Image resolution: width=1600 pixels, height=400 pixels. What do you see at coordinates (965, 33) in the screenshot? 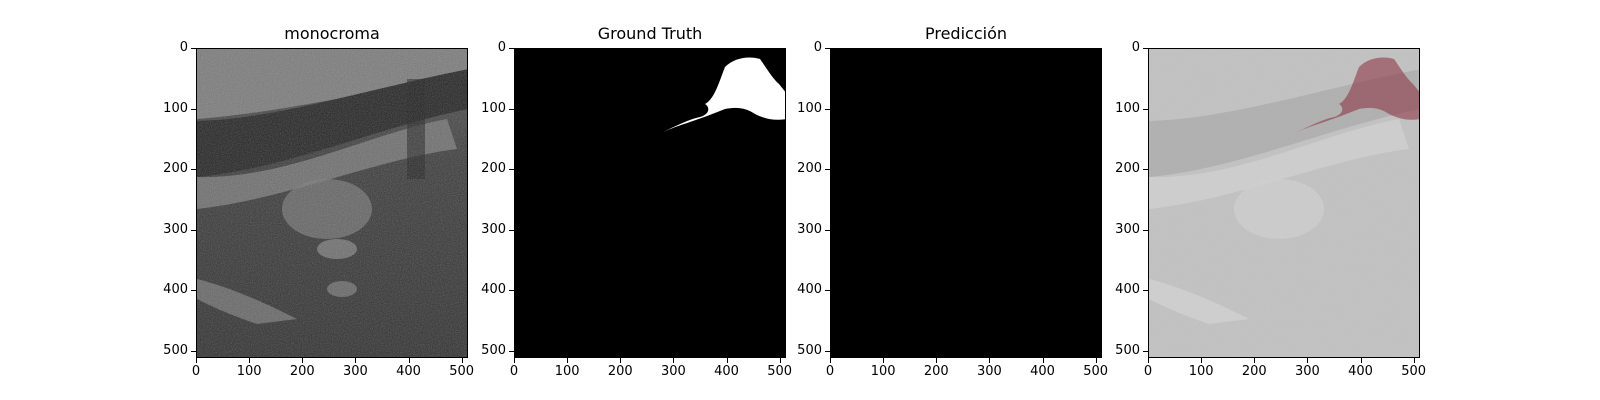
I see `panel-title: Predicción` at bounding box center [965, 33].